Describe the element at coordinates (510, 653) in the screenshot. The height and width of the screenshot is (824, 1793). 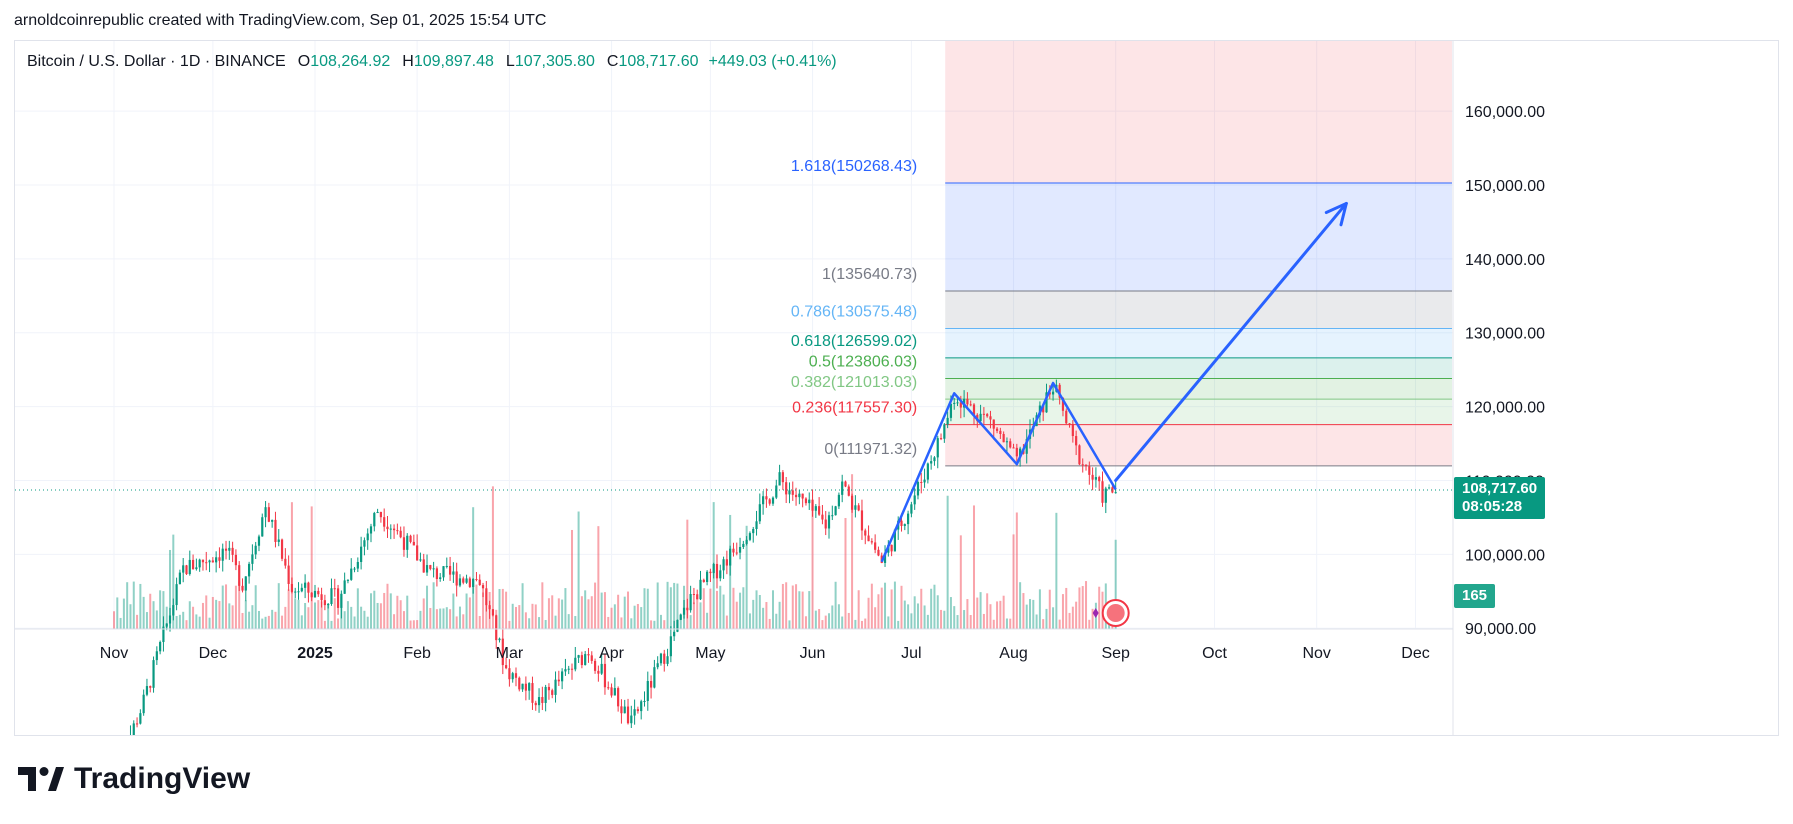
I see `x-tick-label: Mar` at that location.